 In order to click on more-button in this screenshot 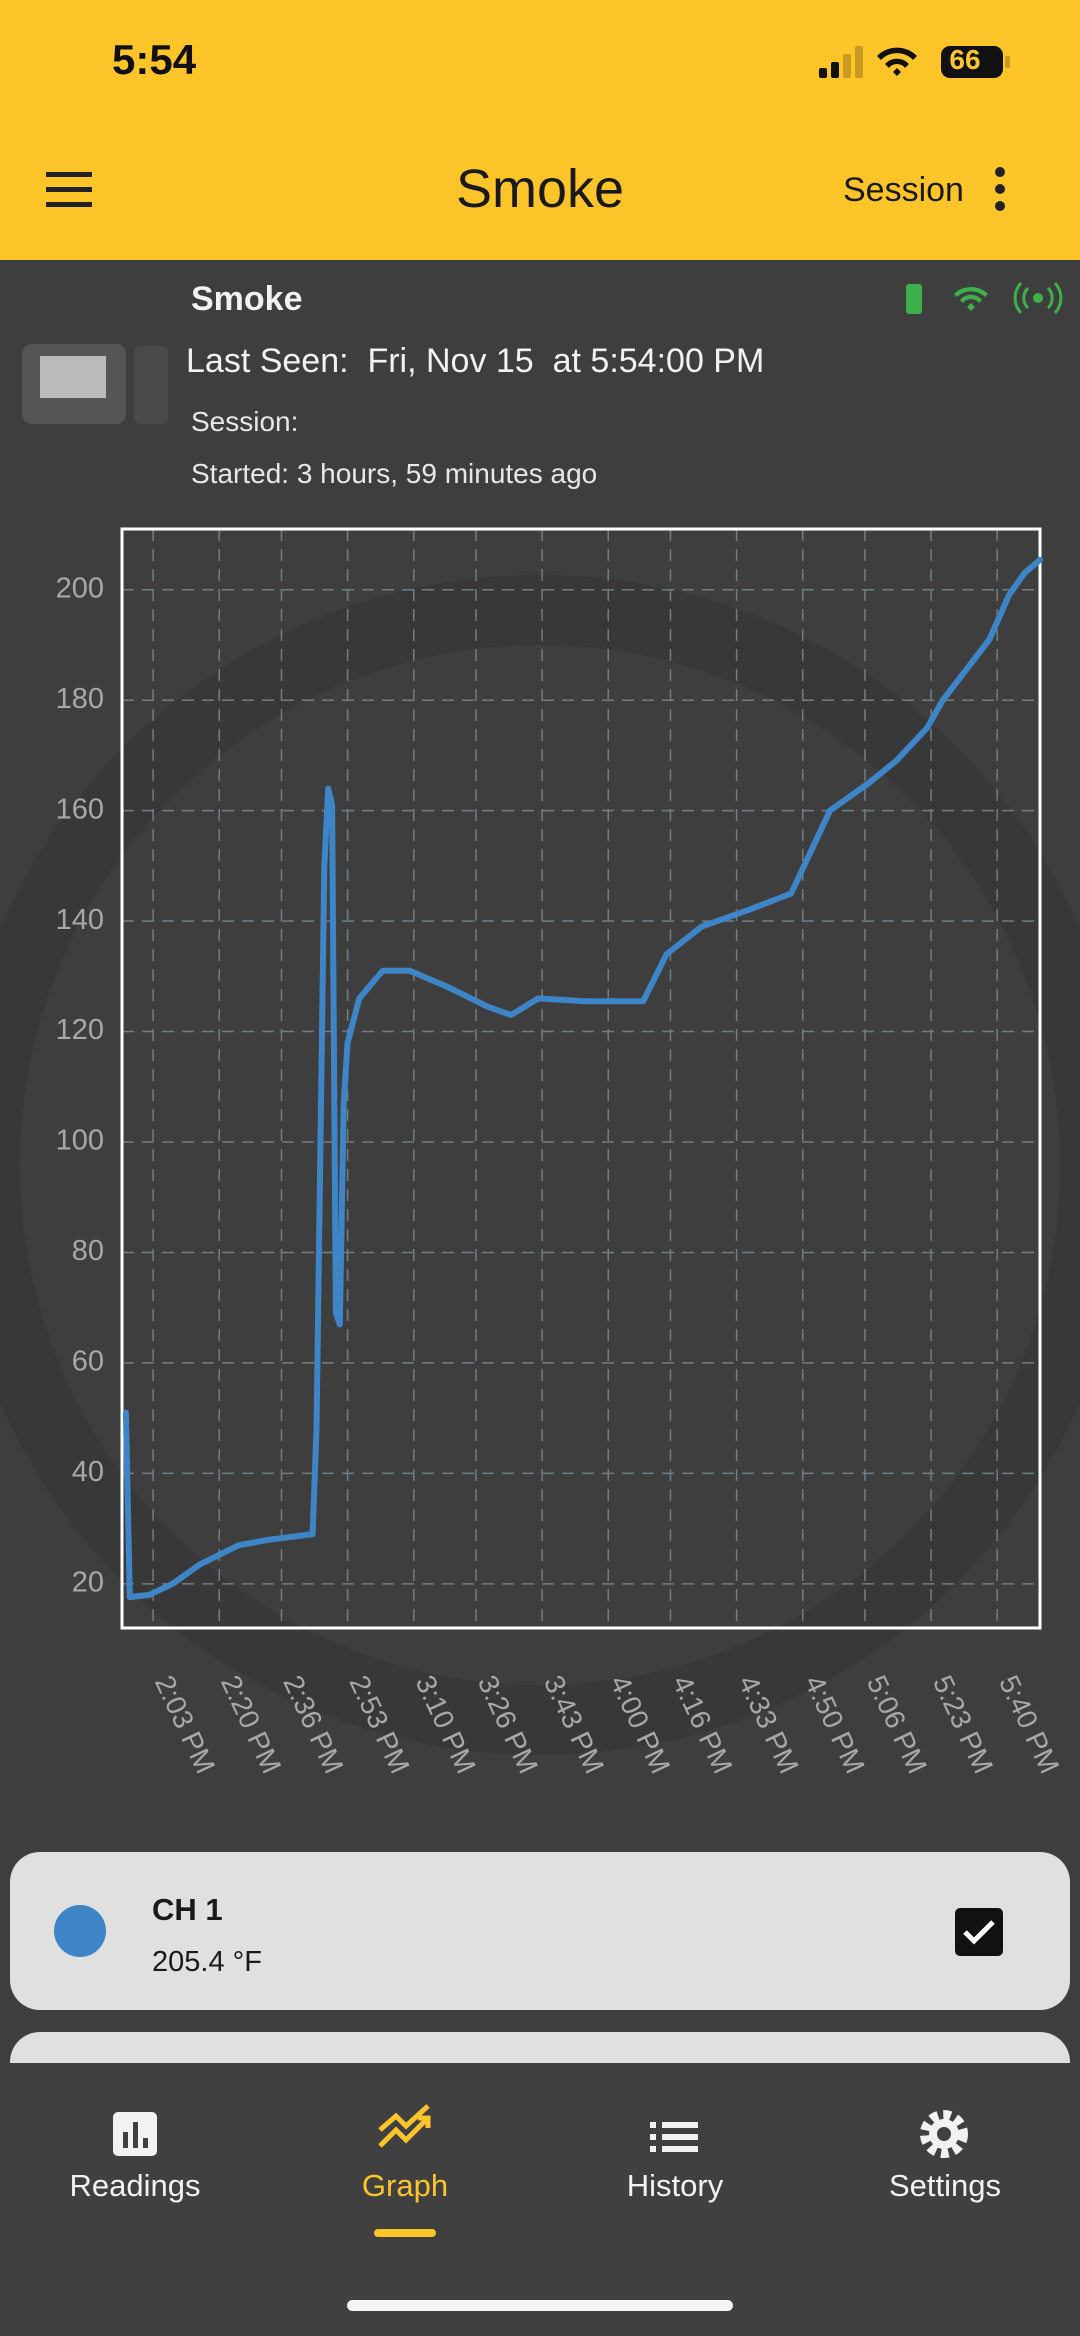, I will do `click(1000, 191)`.